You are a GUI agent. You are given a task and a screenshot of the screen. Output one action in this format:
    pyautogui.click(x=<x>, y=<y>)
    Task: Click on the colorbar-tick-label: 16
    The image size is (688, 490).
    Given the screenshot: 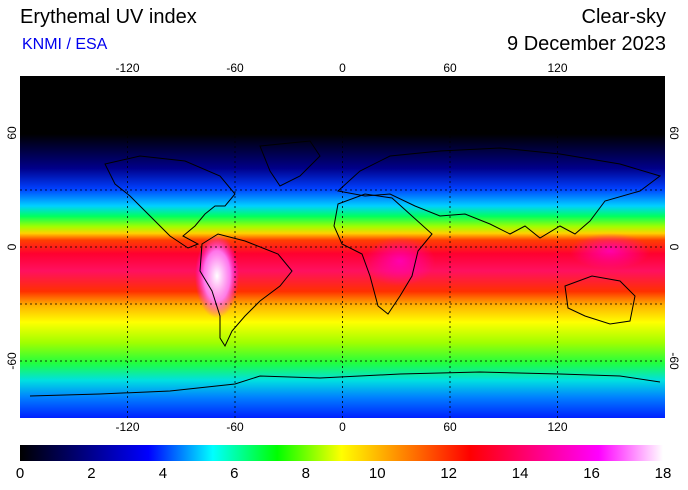 What is the action you would take?
    pyautogui.click(x=591, y=473)
    